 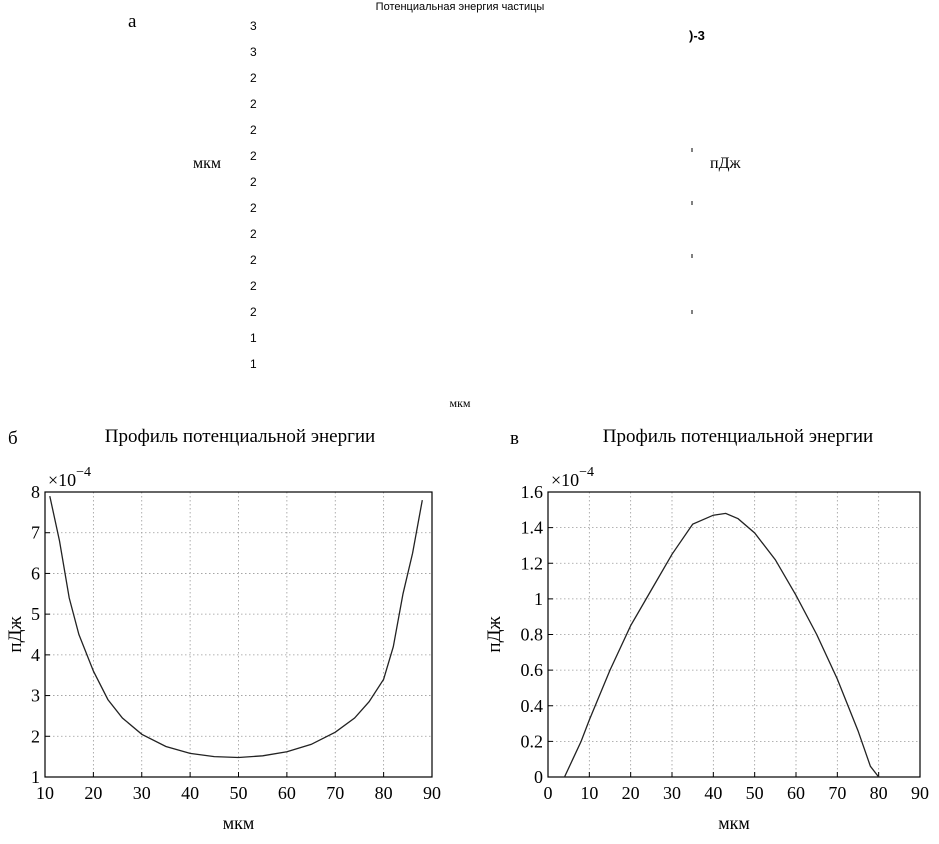 I want to click on panel-a-letter: а, so click(x=132, y=21).